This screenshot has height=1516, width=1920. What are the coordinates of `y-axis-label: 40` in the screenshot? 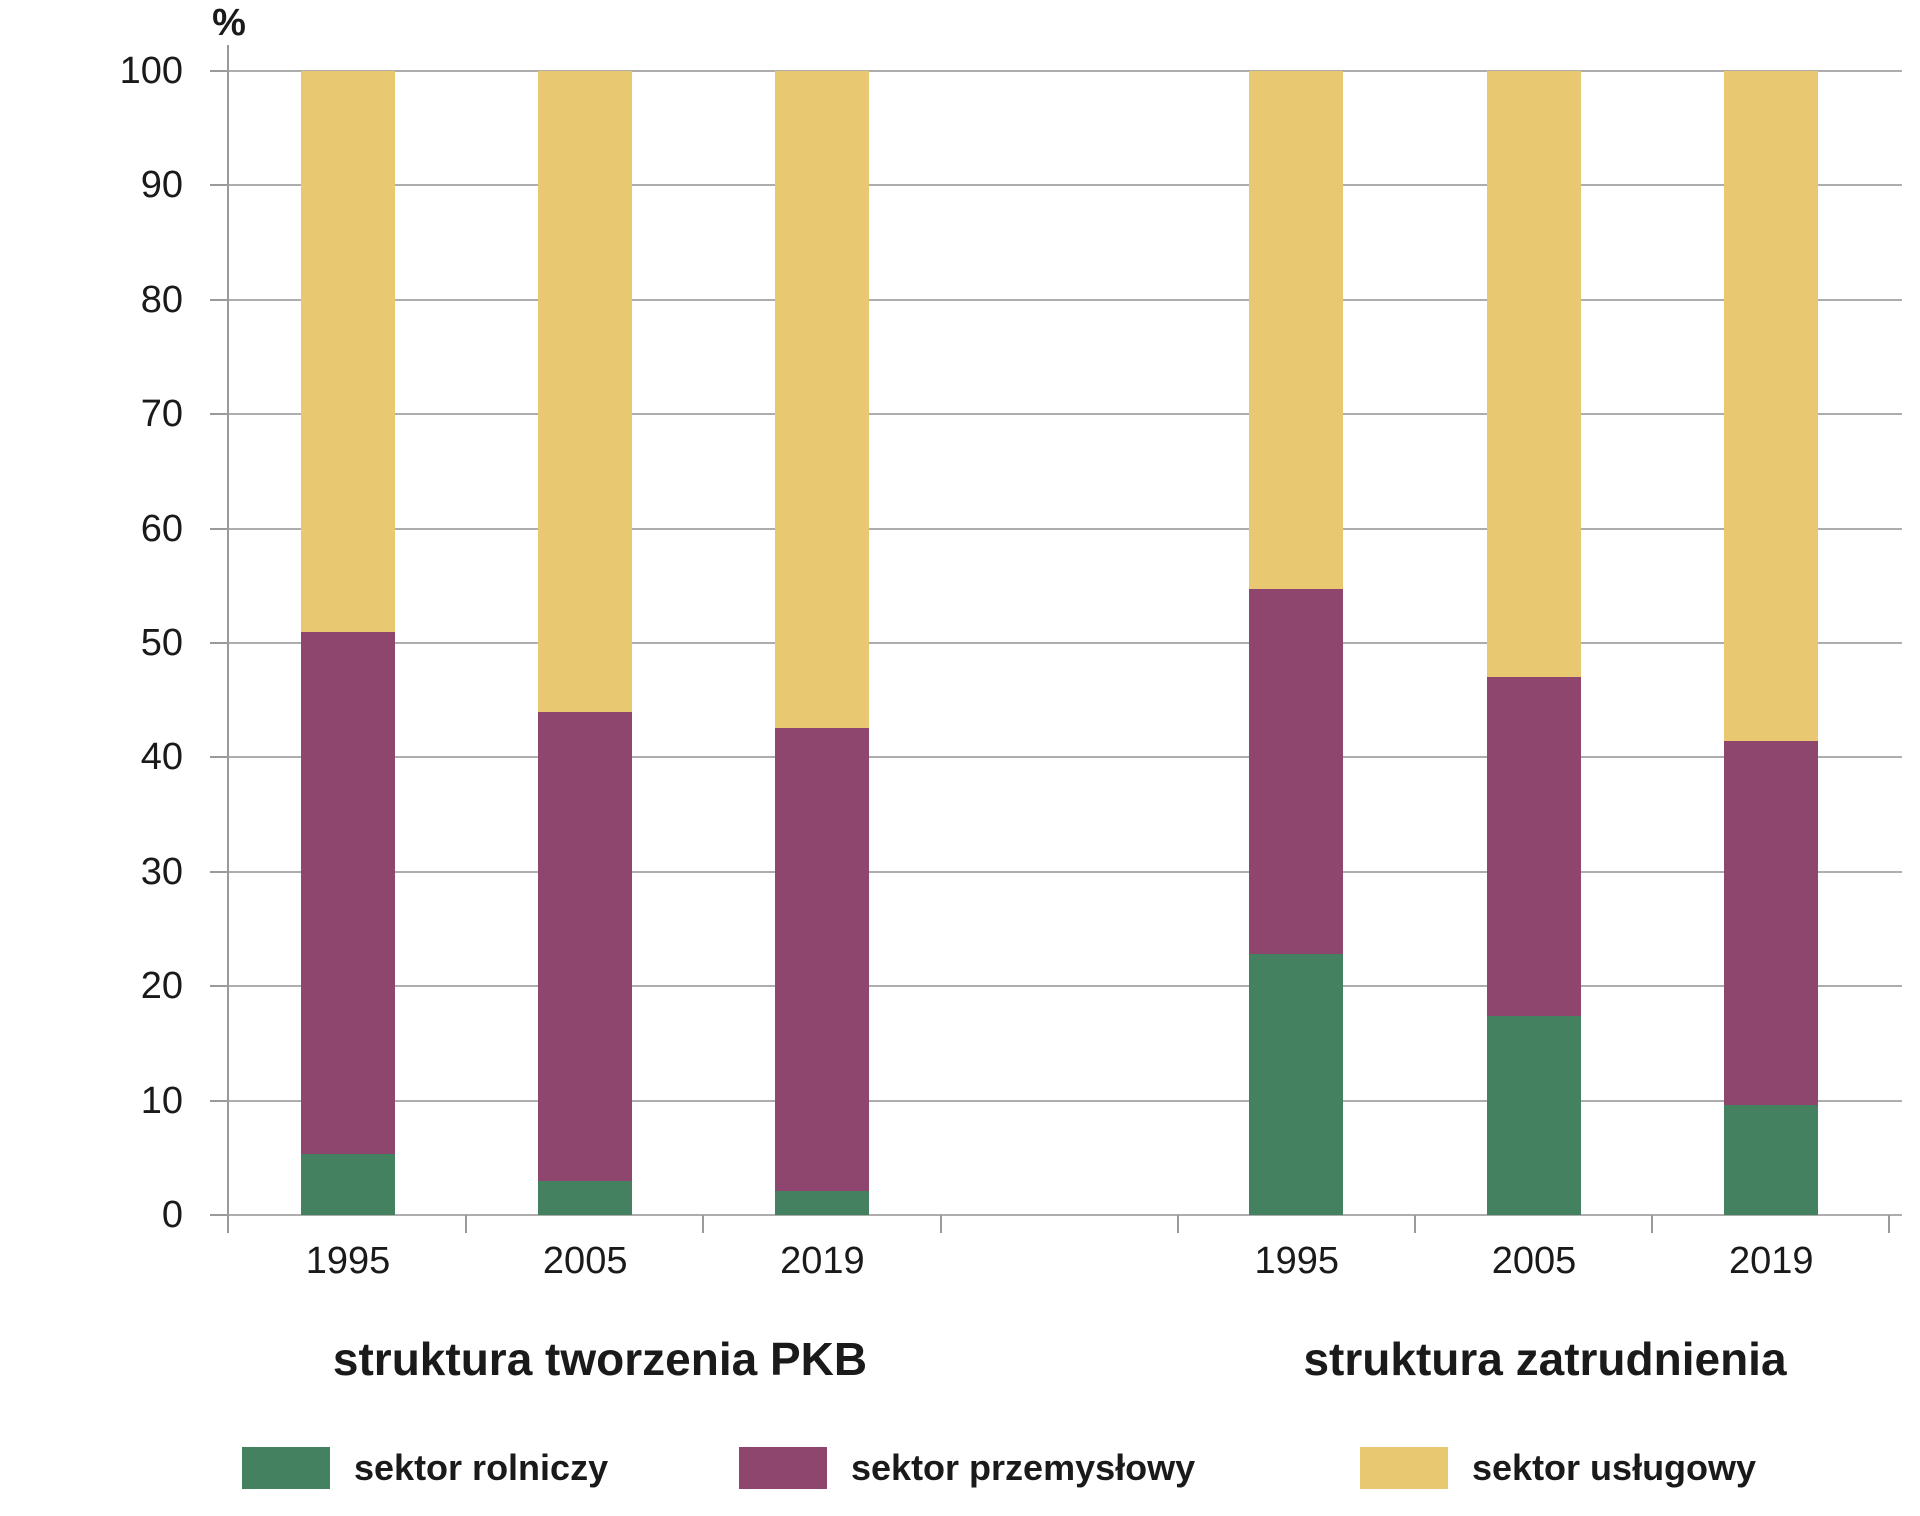 It's located at (161, 757).